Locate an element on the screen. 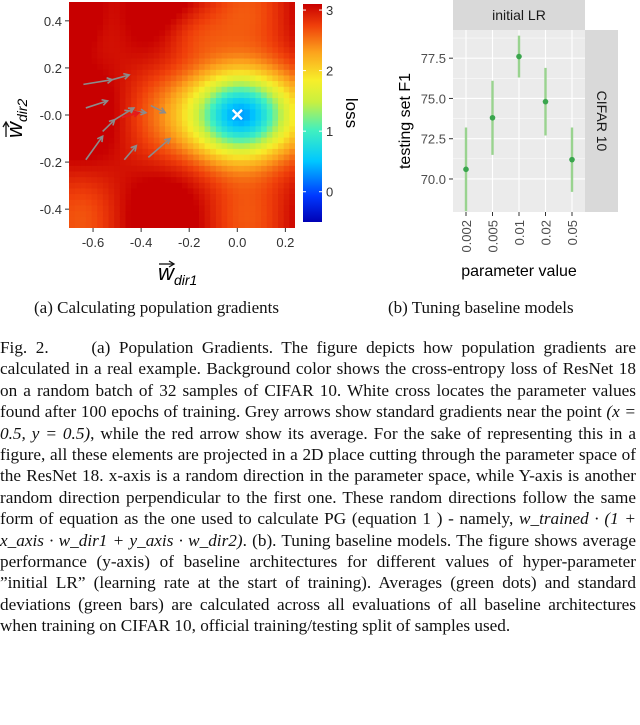  x-tick-label: 0.05 is located at coordinates (572, 232).